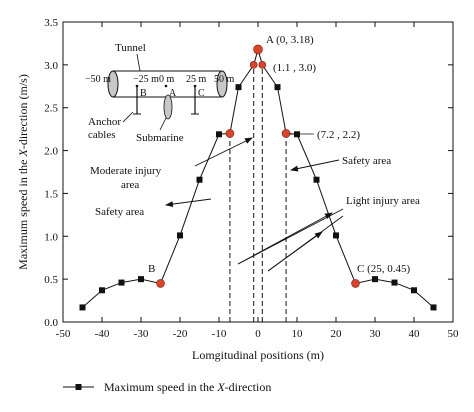 This screenshot has width=474, height=412. What do you see at coordinates (51, 194) in the screenshot?
I see `y-tick-label: 1.5` at bounding box center [51, 194].